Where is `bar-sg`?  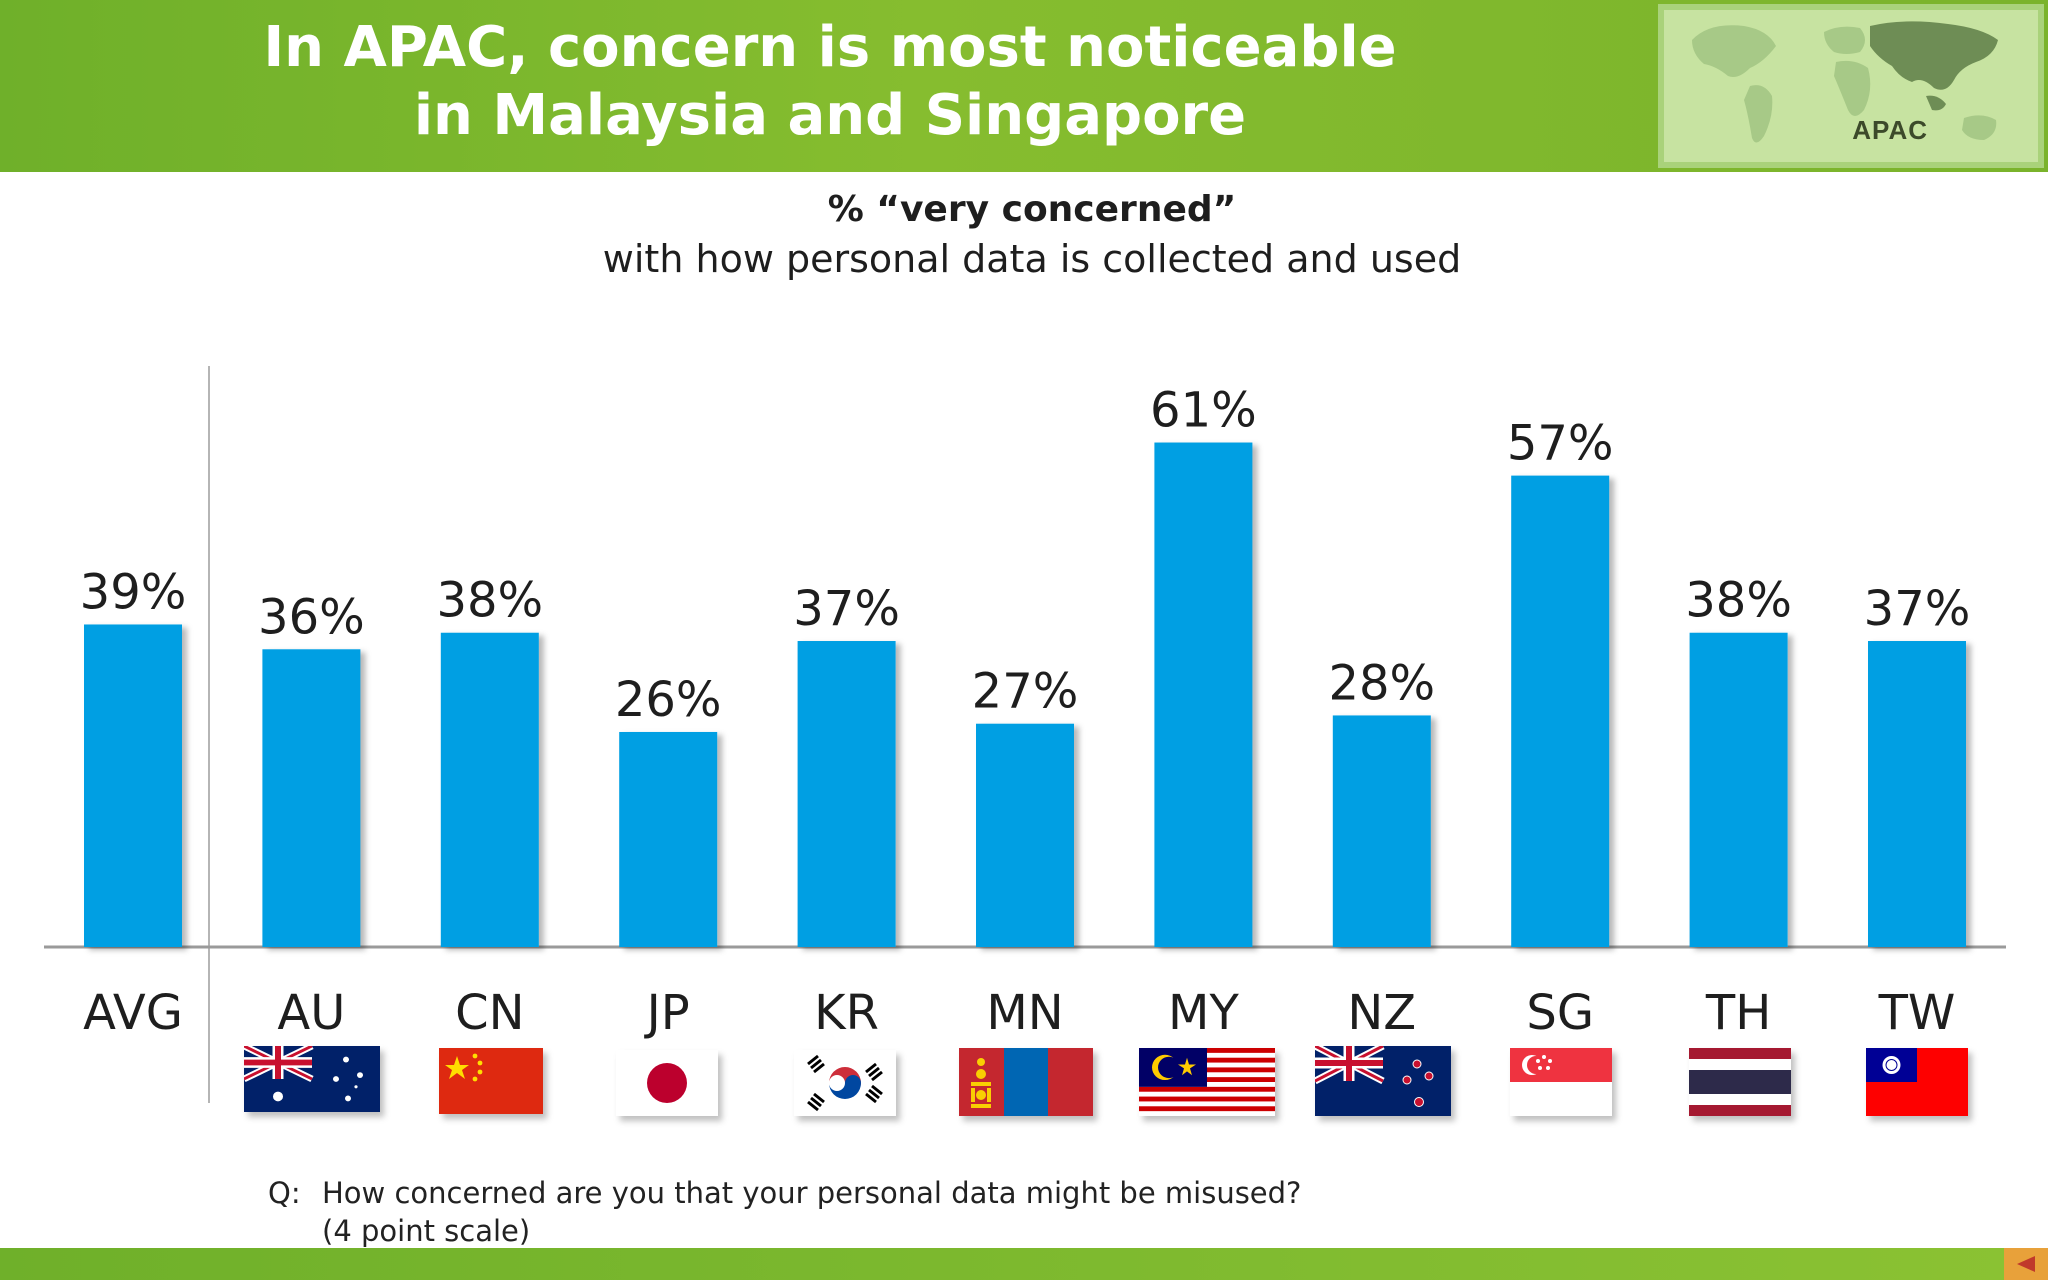
bar-sg is located at coordinates (1560, 711).